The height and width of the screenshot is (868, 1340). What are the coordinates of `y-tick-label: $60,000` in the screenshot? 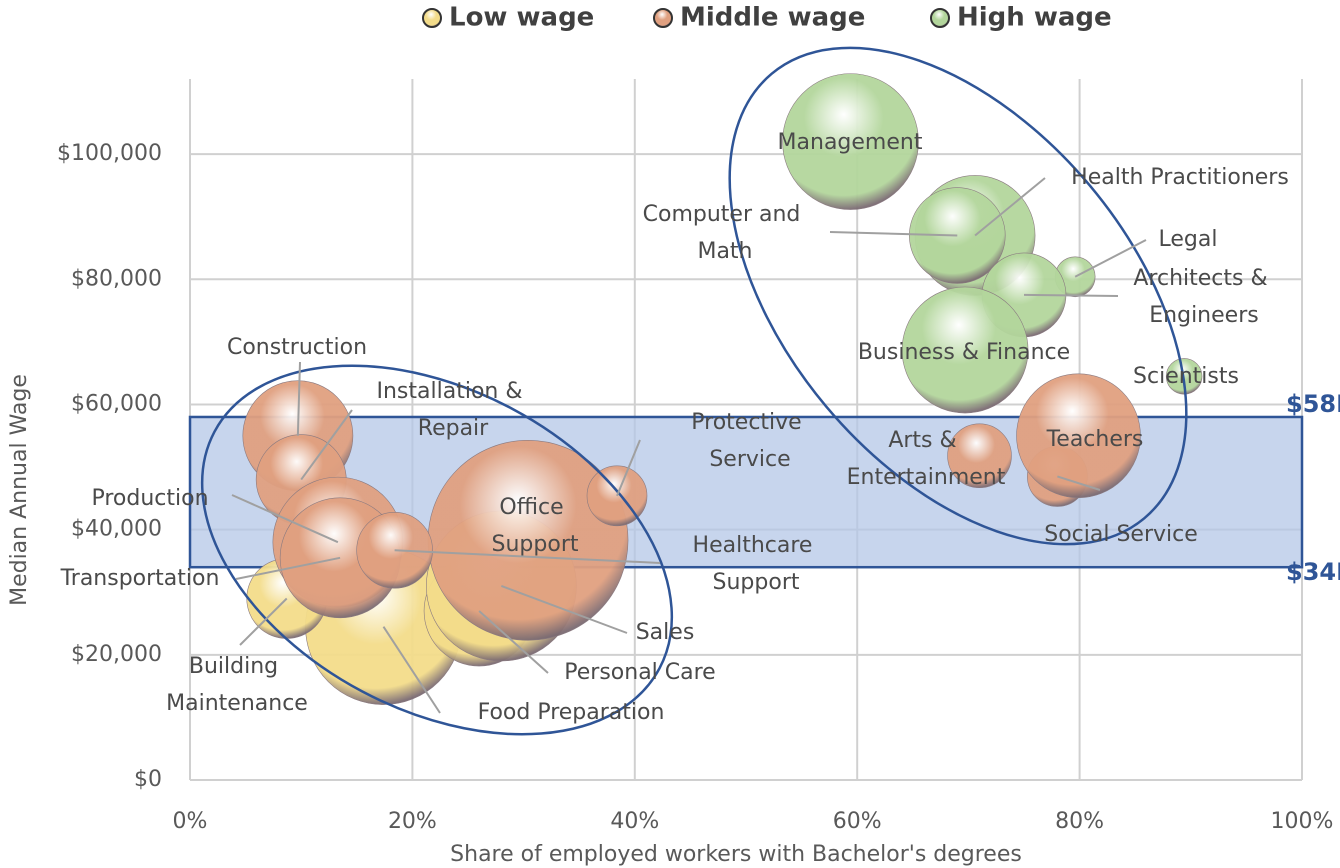 It's located at (116, 403).